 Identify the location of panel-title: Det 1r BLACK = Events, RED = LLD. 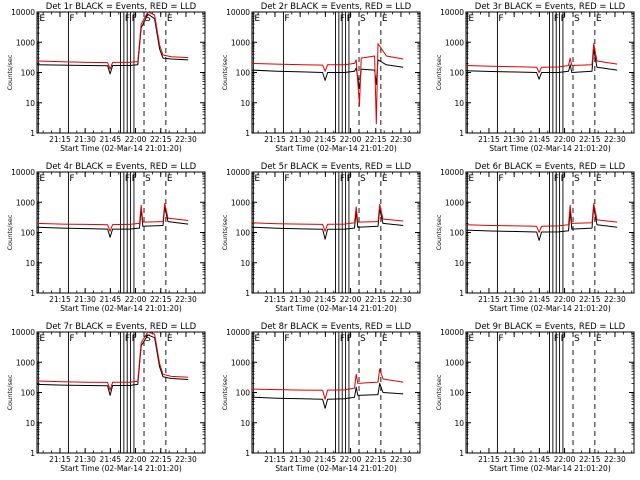
(121, 7).